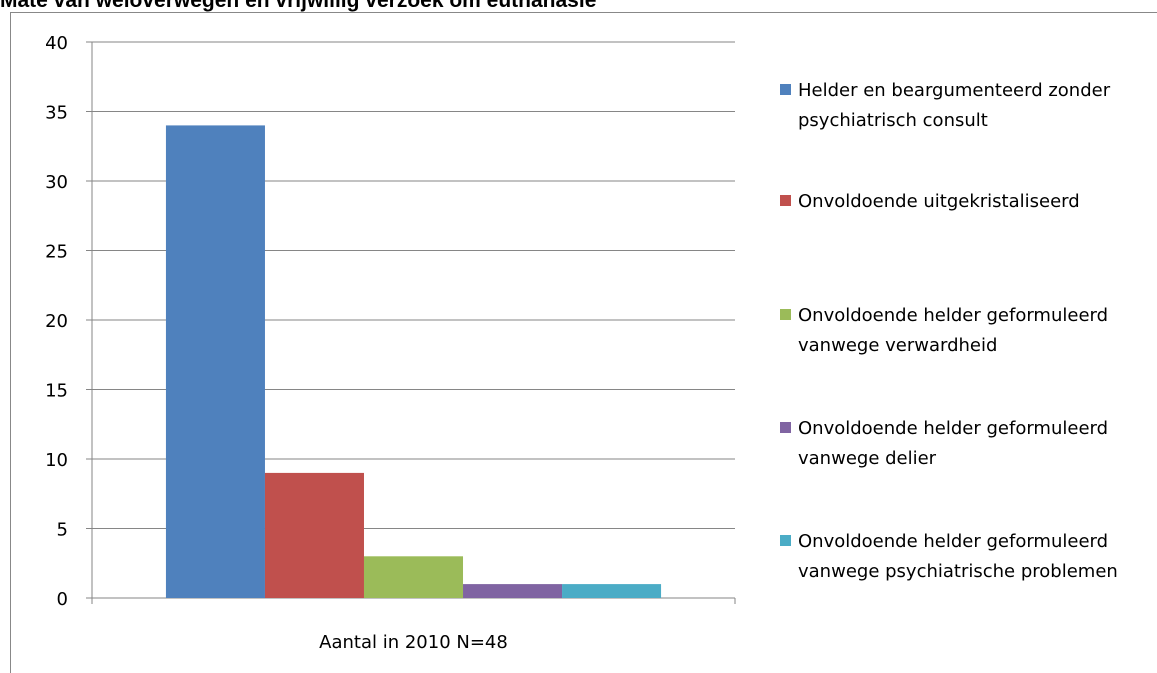  I want to click on y-tick-label: 5, so click(62, 530).